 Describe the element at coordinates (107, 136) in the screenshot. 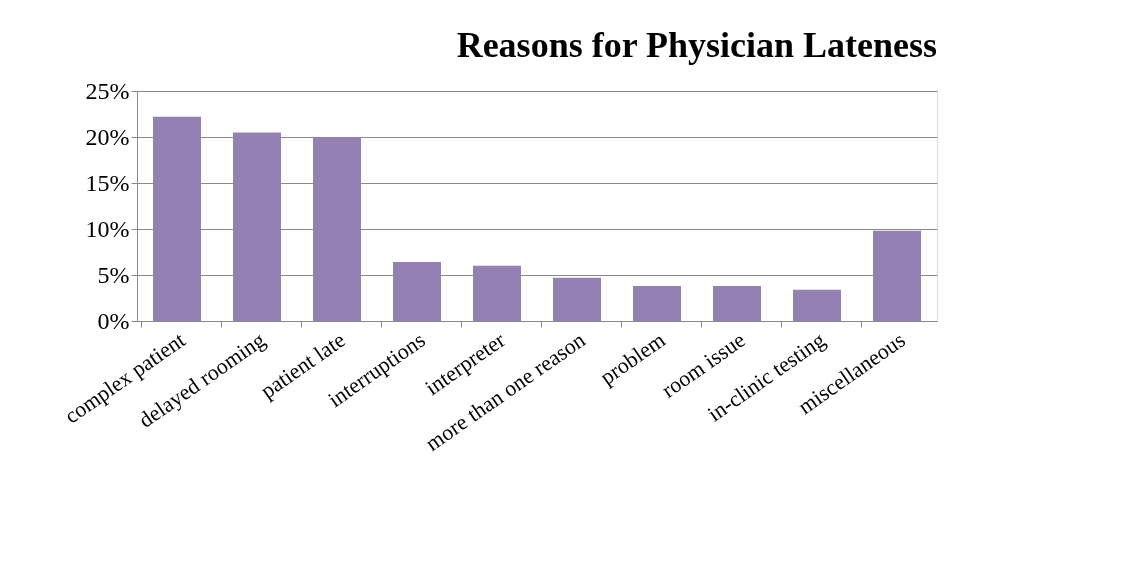

I see `y-tick-label: 20%` at that location.